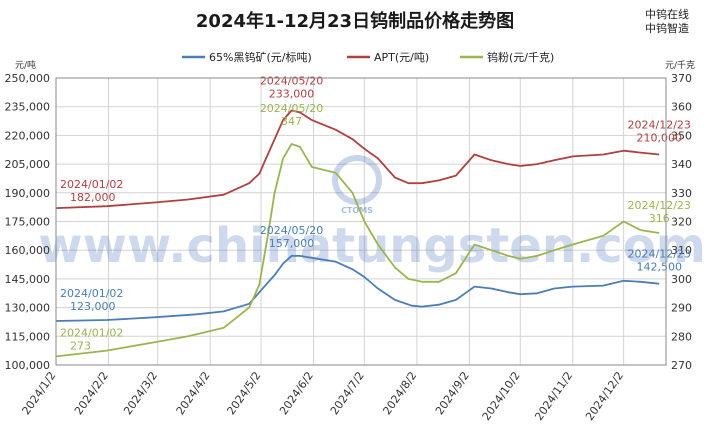  Describe the element at coordinates (25, 65) in the screenshot. I see `left-axis-unit: 元/吨` at that location.